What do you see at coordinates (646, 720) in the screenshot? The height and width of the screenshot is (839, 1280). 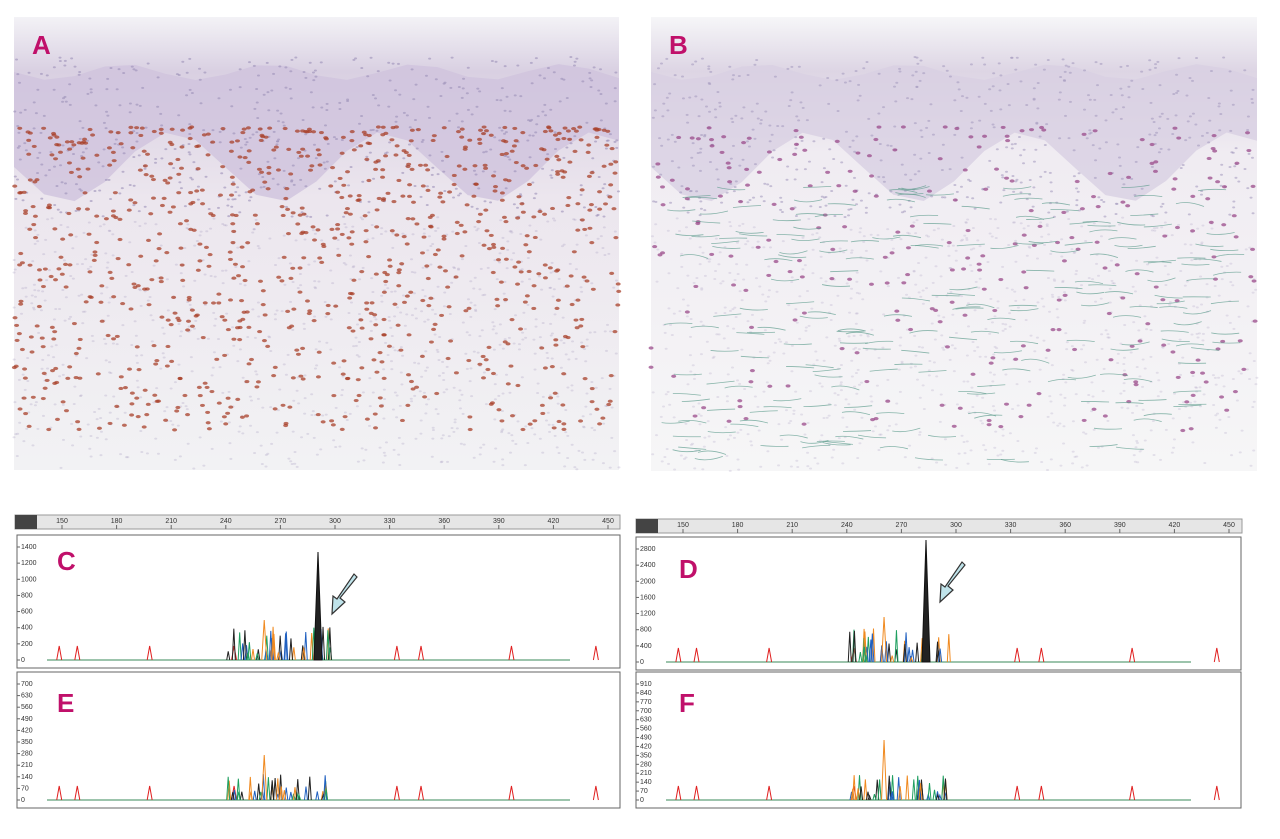 I see `y-tick-label: 630` at bounding box center [646, 720].